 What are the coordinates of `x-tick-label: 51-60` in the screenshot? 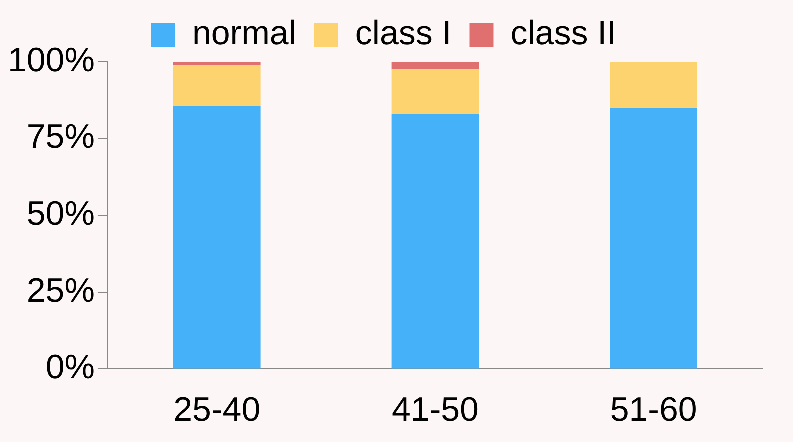 It's located at (654, 409).